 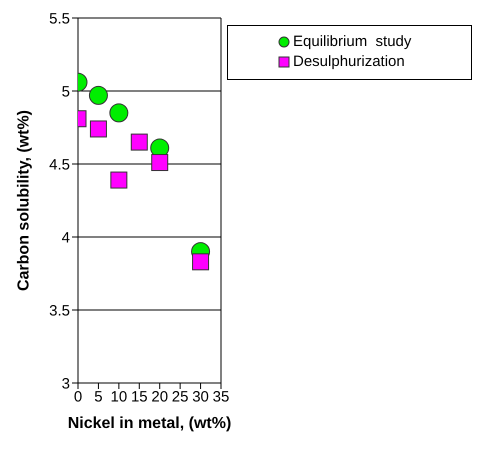 What do you see at coordinates (200, 397) in the screenshot?
I see `x-tick-label: 30` at bounding box center [200, 397].